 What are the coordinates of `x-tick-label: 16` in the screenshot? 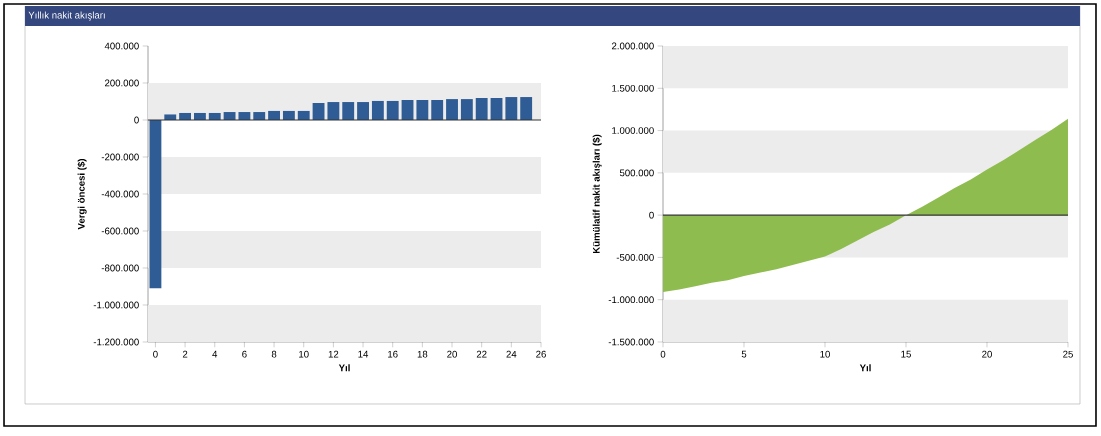 It's located at (393, 354).